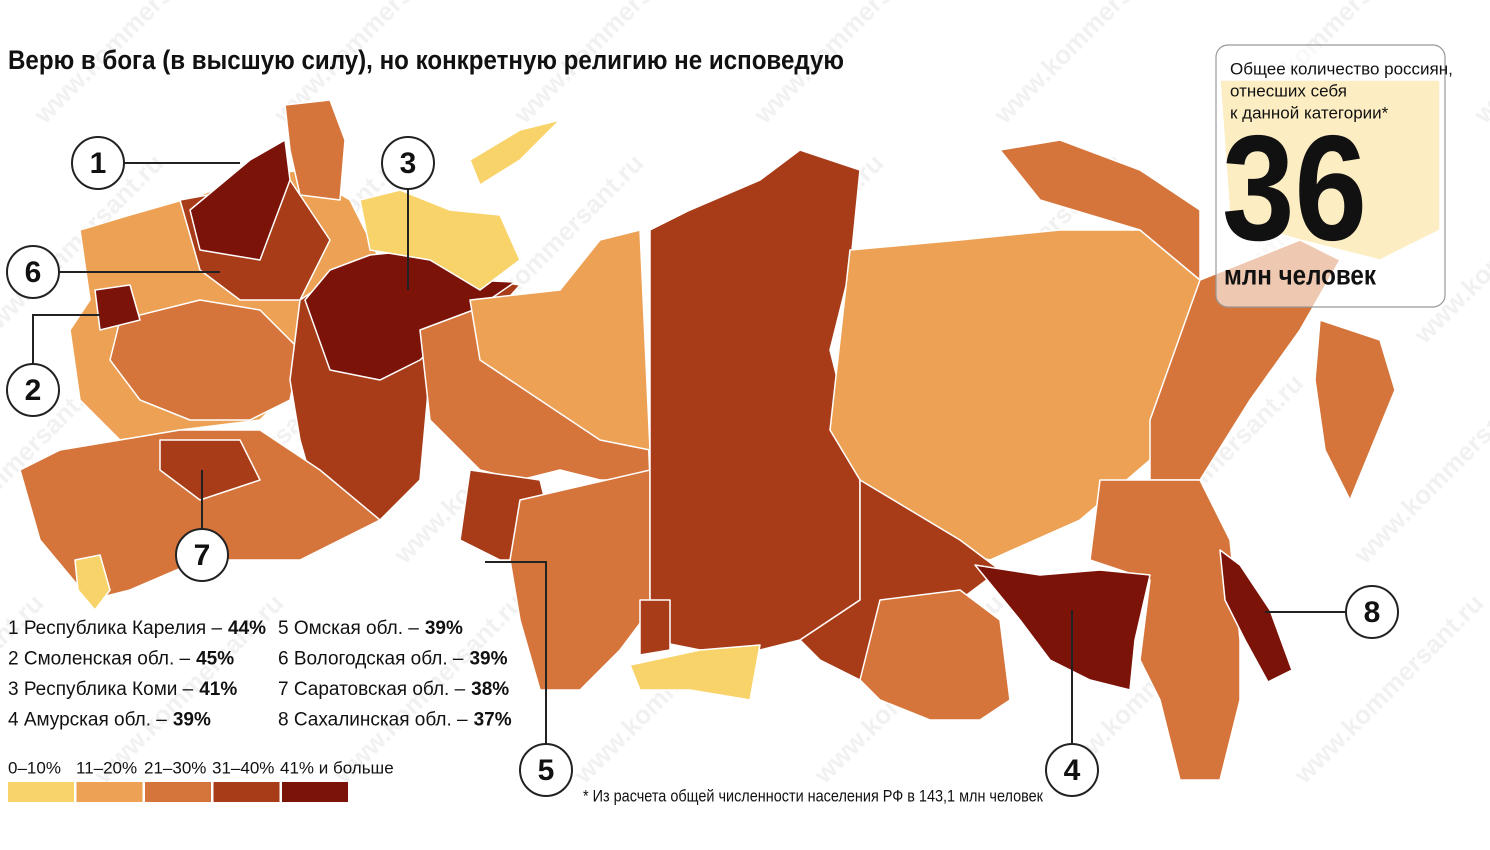 Image resolution: width=1490 pixels, height=850 pixels. Describe the element at coordinates (372, 689) in the screenshot. I see `region-label: 7 Саратовская обл. –` at that location.